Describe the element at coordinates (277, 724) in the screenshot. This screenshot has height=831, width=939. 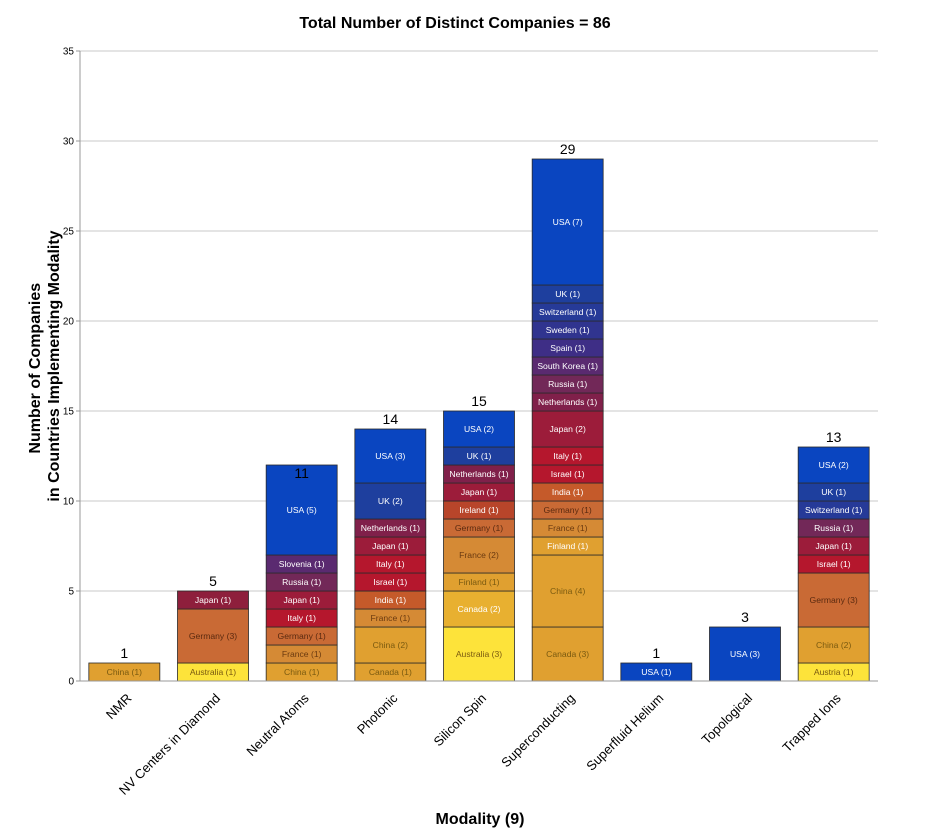
I see `x-category-label: Neutral Atoms` at that location.